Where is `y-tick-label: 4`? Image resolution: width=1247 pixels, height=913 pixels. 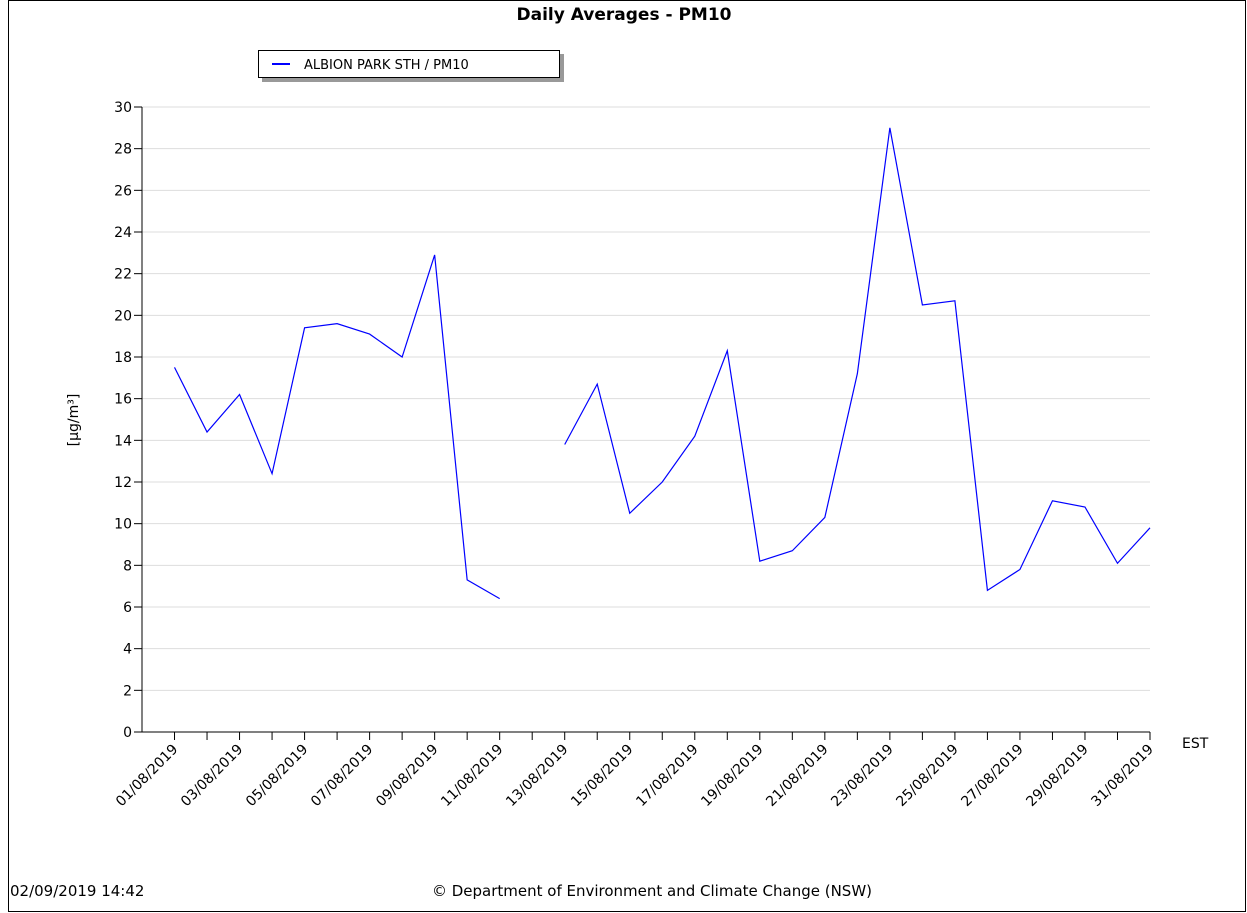
y-tick-label: 4 is located at coordinates (127, 650).